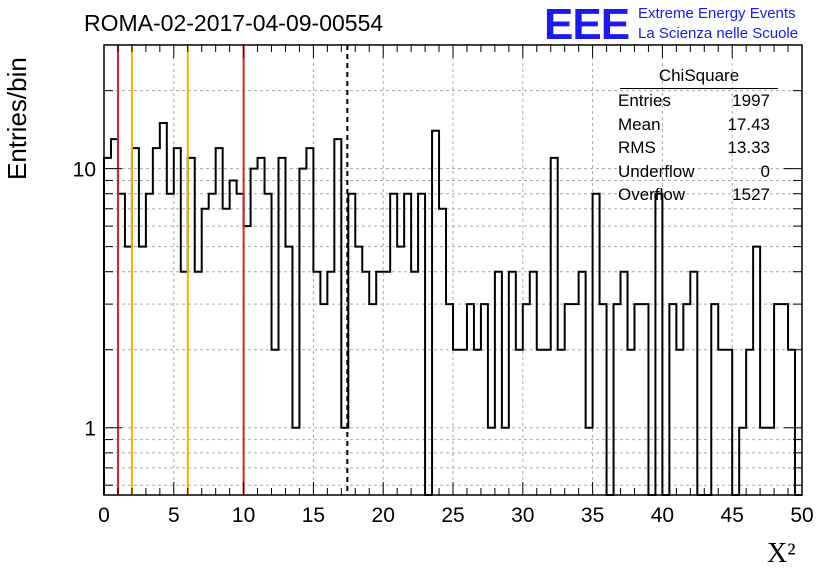  What do you see at coordinates (383, 515) in the screenshot?
I see `x-tick-label: 20` at bounding box center [383, 515].